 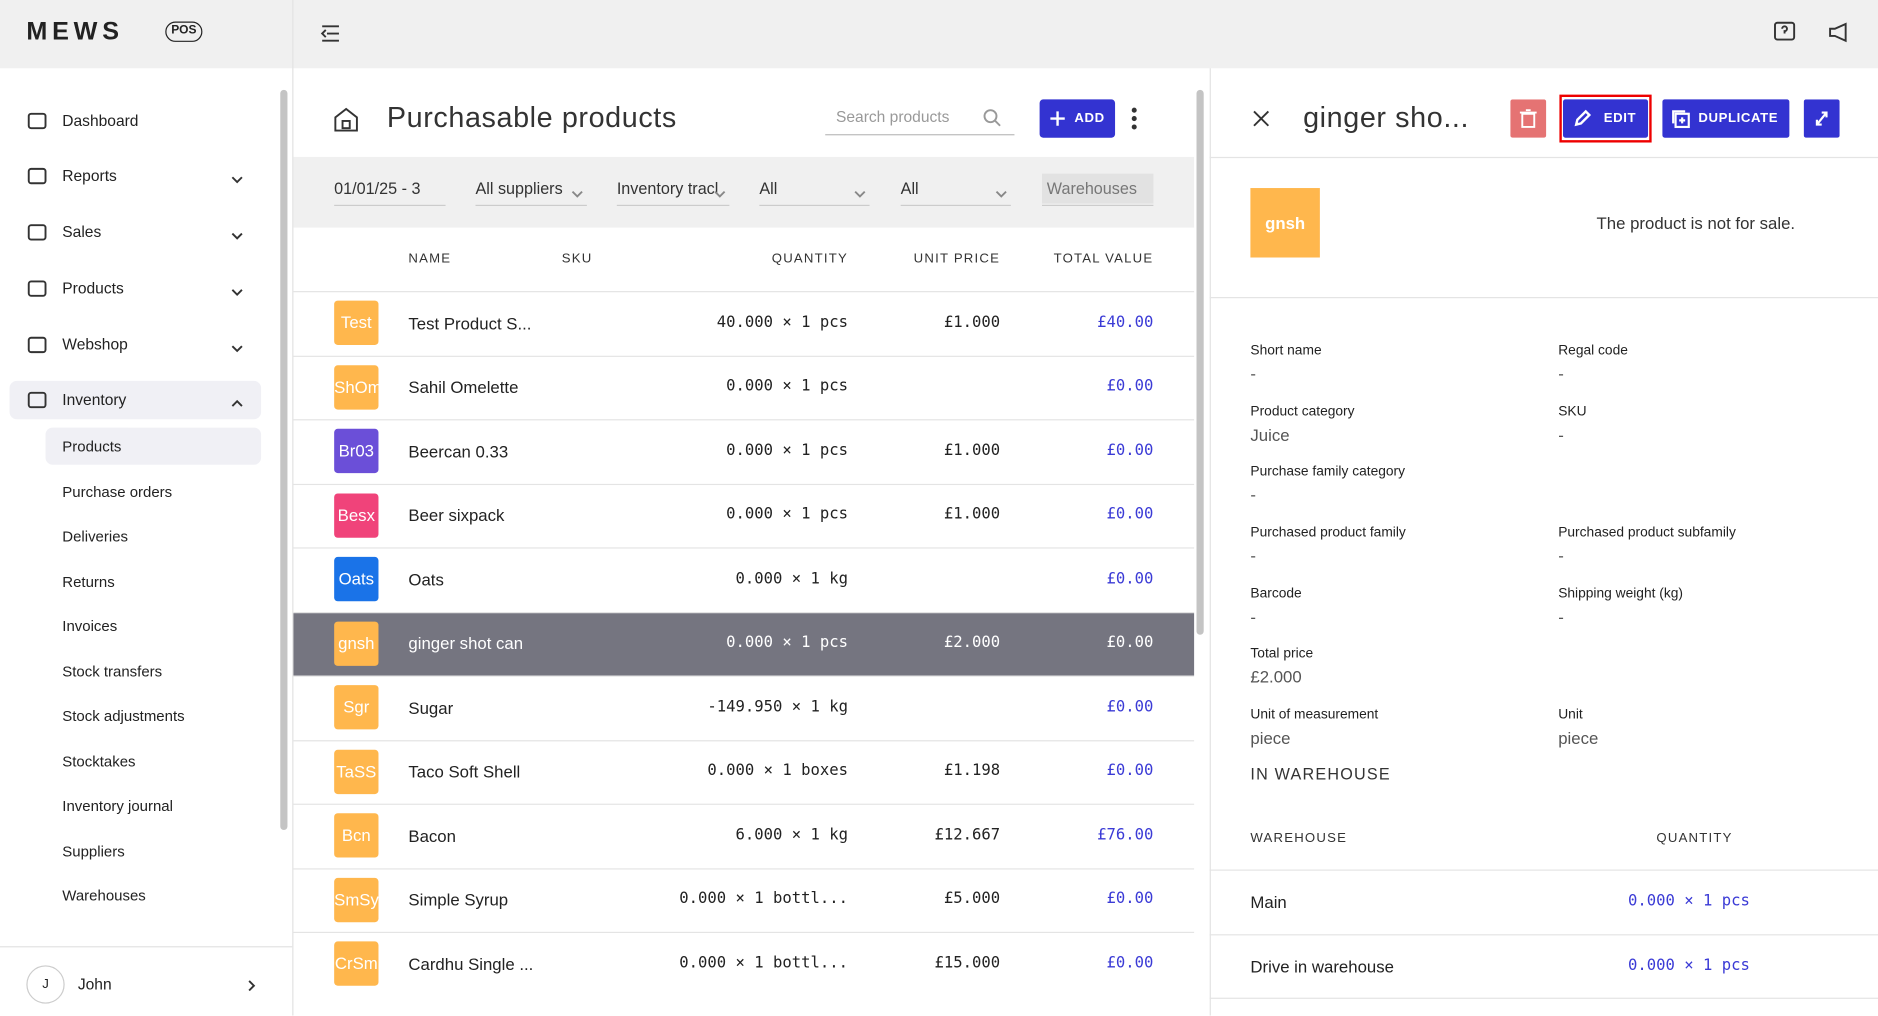 I want to click on menu-toggle, so click(x=331, y=34).